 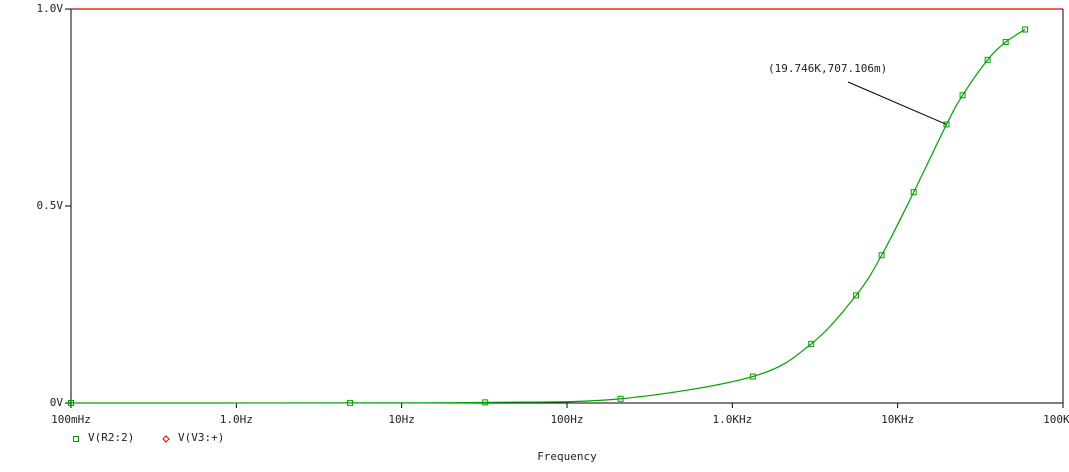 I want to click on annotation-label: (19.746K,707.106m), so click(x=827, y=68).